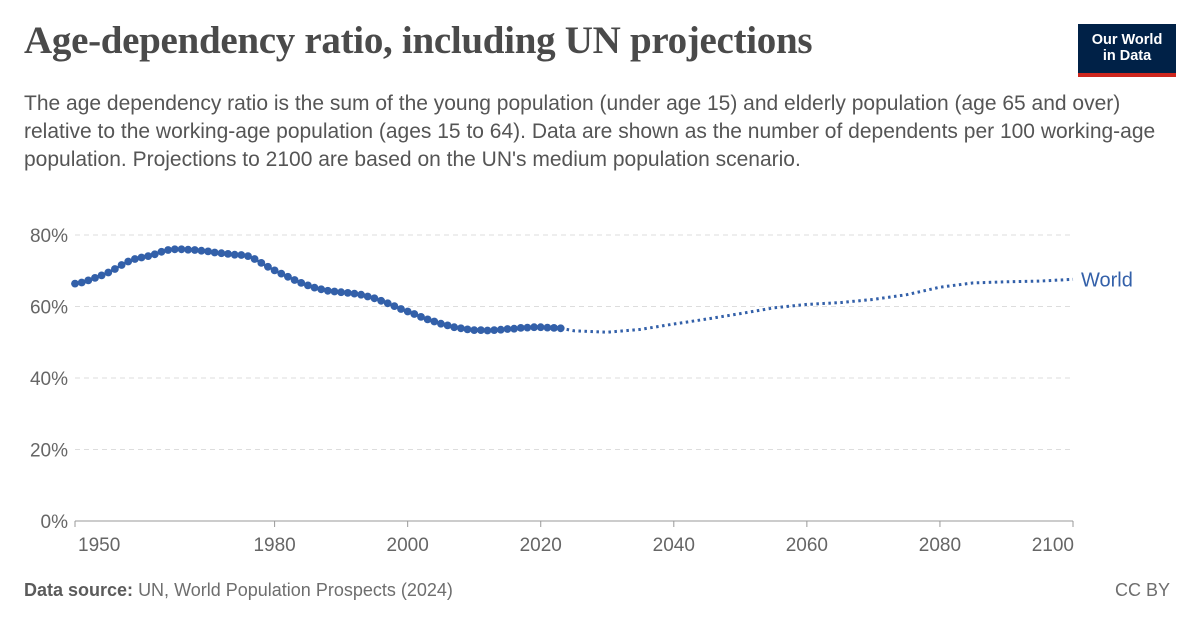 This screenshot has width=1200, height=627. What do you see at coordinates (408, 545) in the screenshot?
I see `x-tick-label: 2000` at bounding box center [408, 545].